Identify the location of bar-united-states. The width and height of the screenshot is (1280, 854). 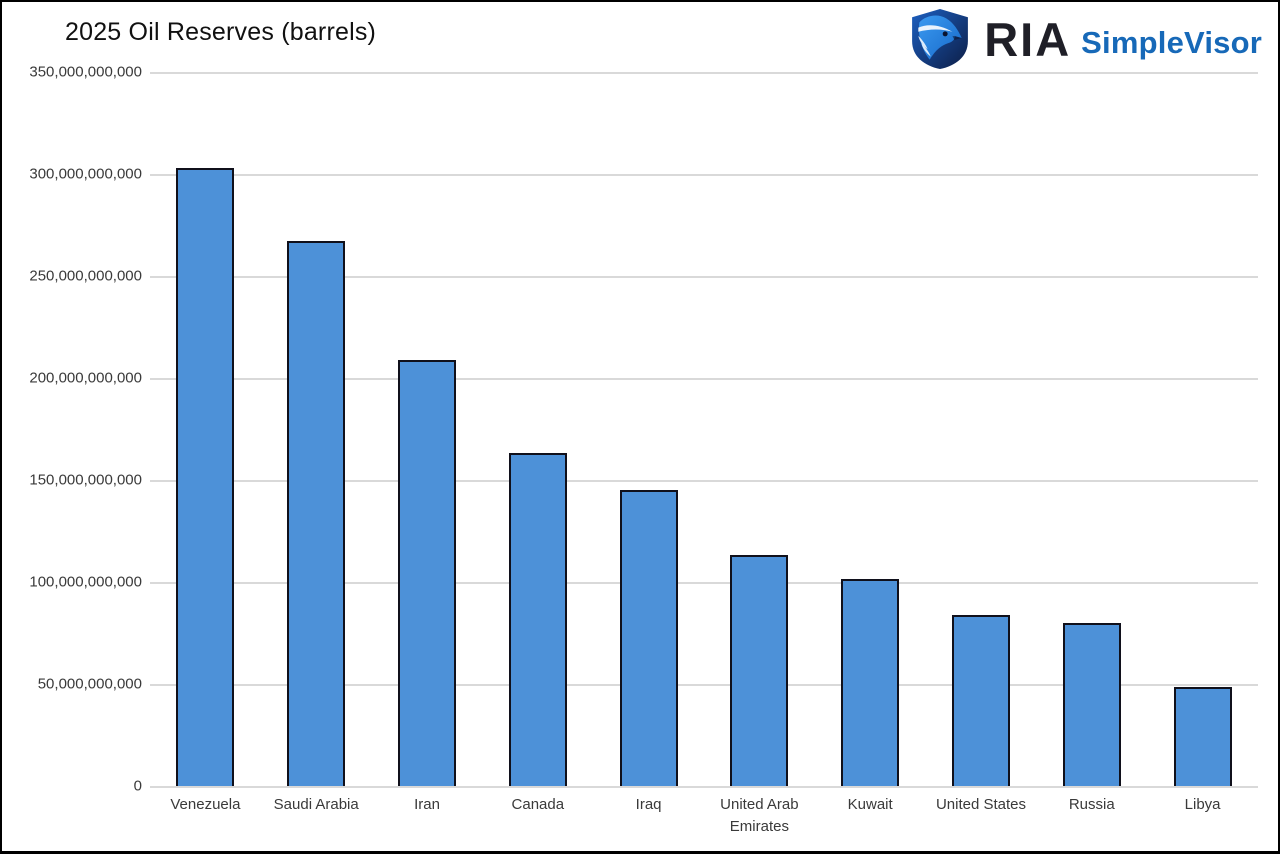
(980, 700).